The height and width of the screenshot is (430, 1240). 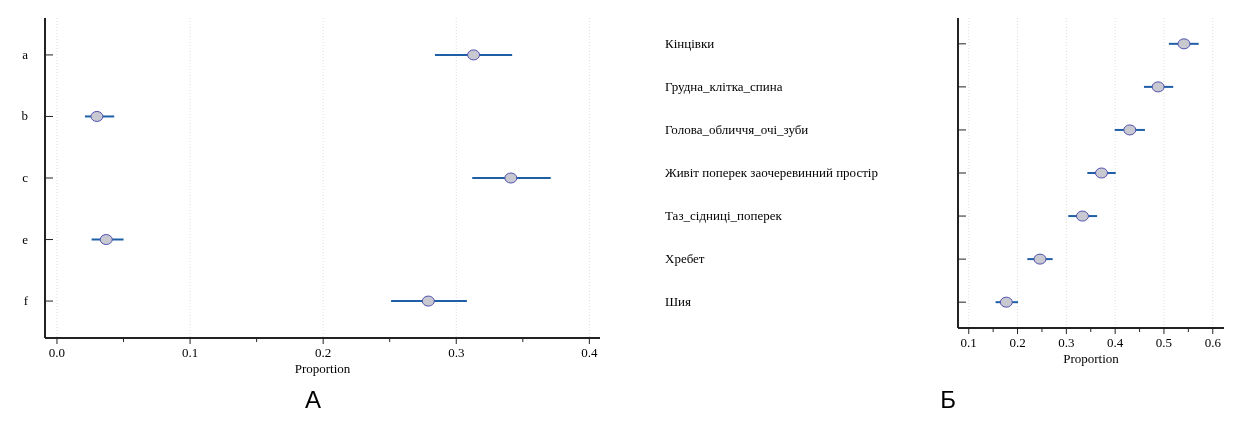 I want to click on x-tick-label: 0.6, so click(x=1213, y=342).